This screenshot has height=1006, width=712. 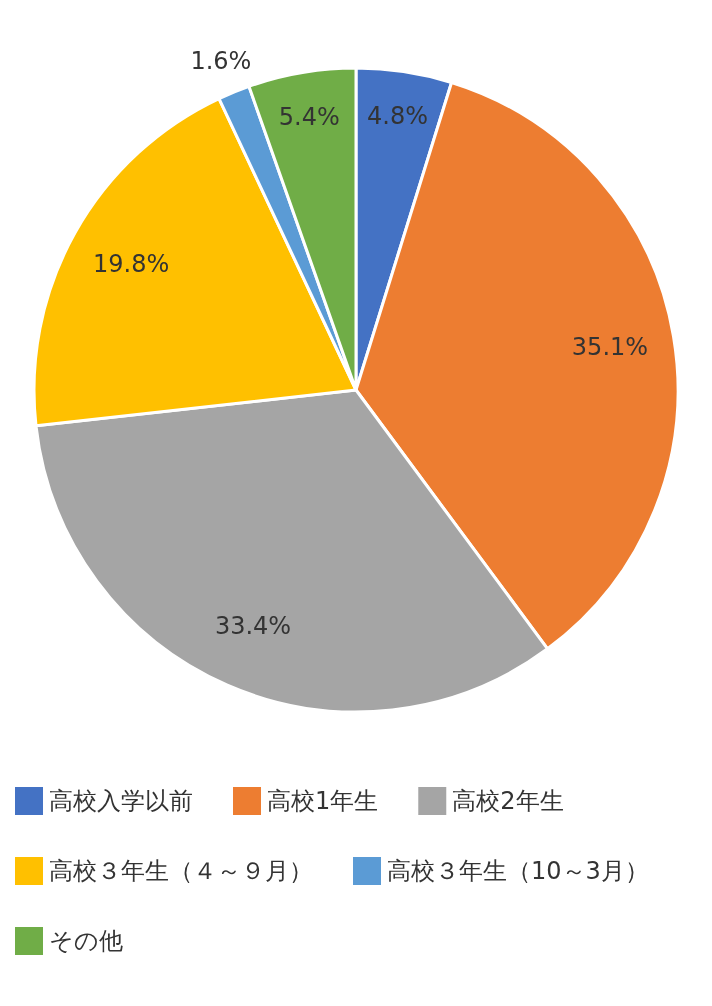 I want to click on legend-label: 高校1年生, so click(x=323, y=801).